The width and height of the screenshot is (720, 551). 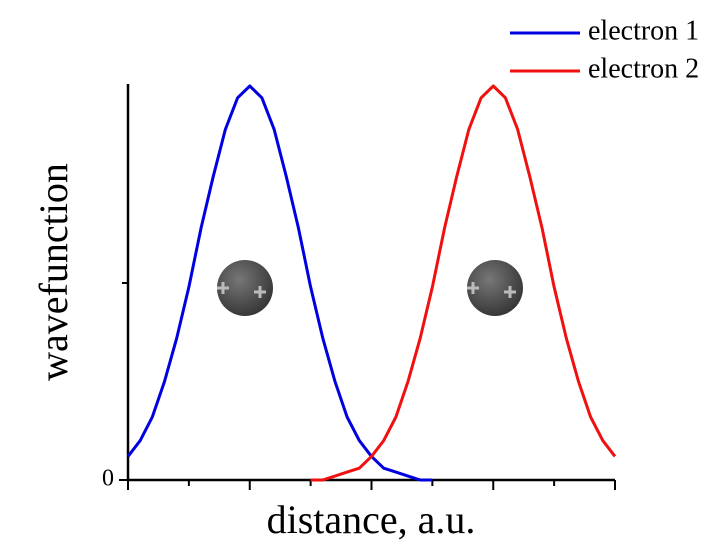 I want to click on y-axis-label: wavefunction, so click(x=53, y=272).